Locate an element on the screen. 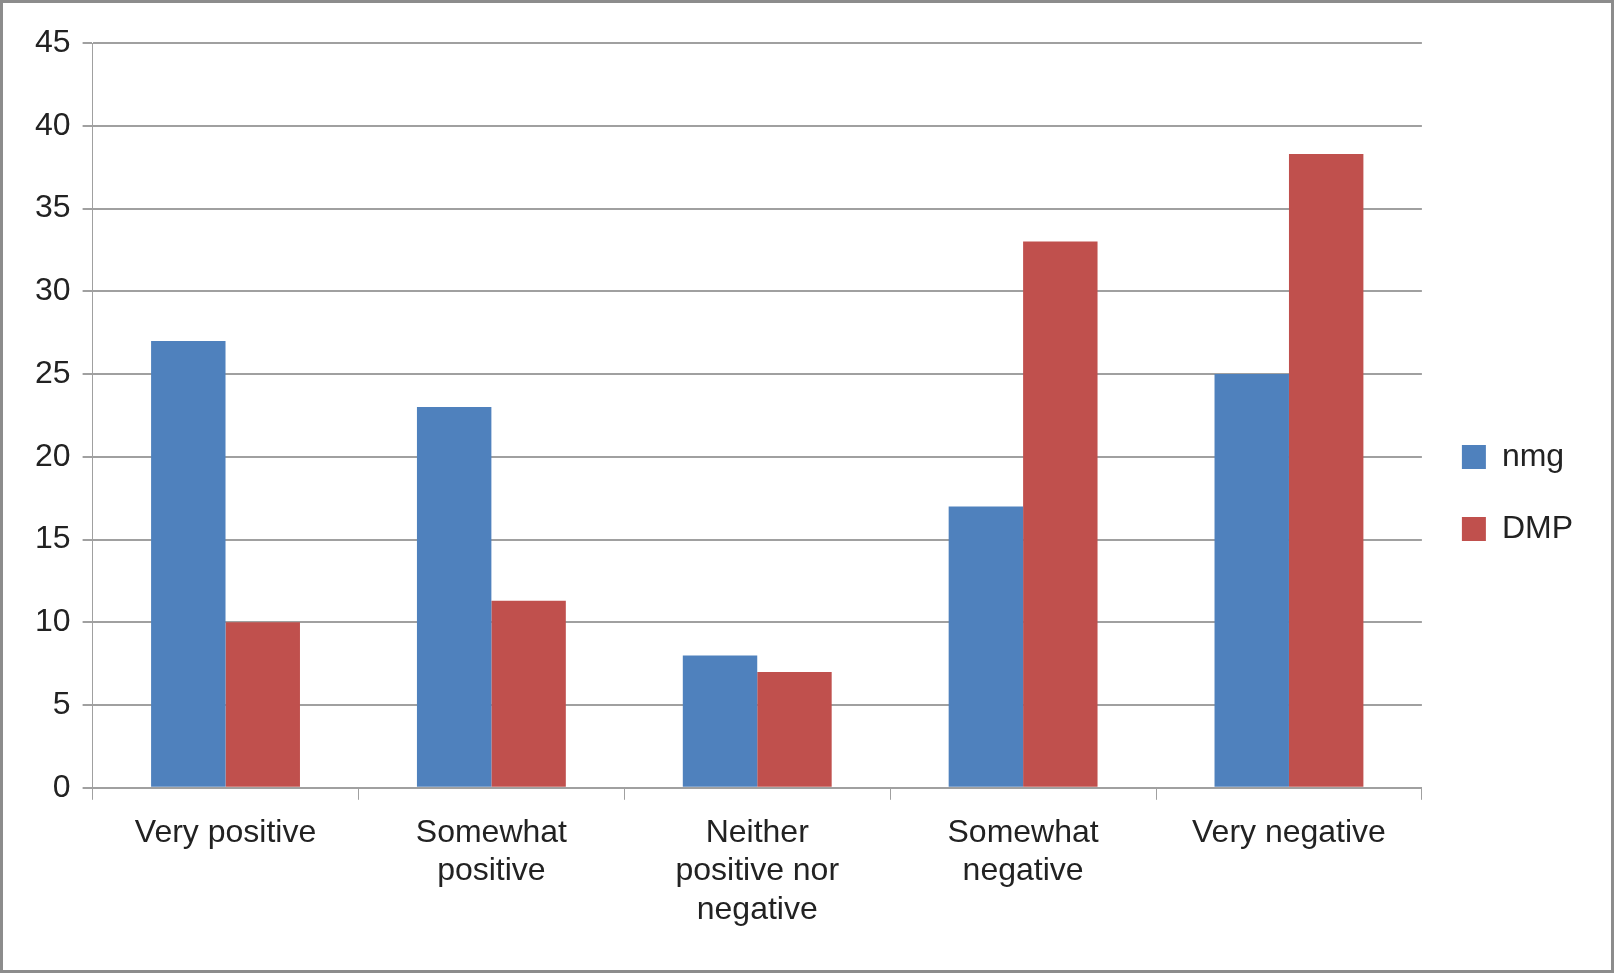 Image resolution: width=1614 pixels, height=973 pixels. x-tick-label: Neither positive nor negative is located at coordinates (757, 869).